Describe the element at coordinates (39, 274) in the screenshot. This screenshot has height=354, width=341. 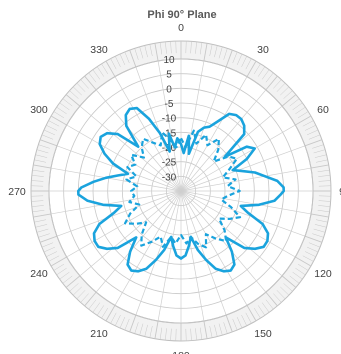
I see `angle-tick-label: 240` at that location.